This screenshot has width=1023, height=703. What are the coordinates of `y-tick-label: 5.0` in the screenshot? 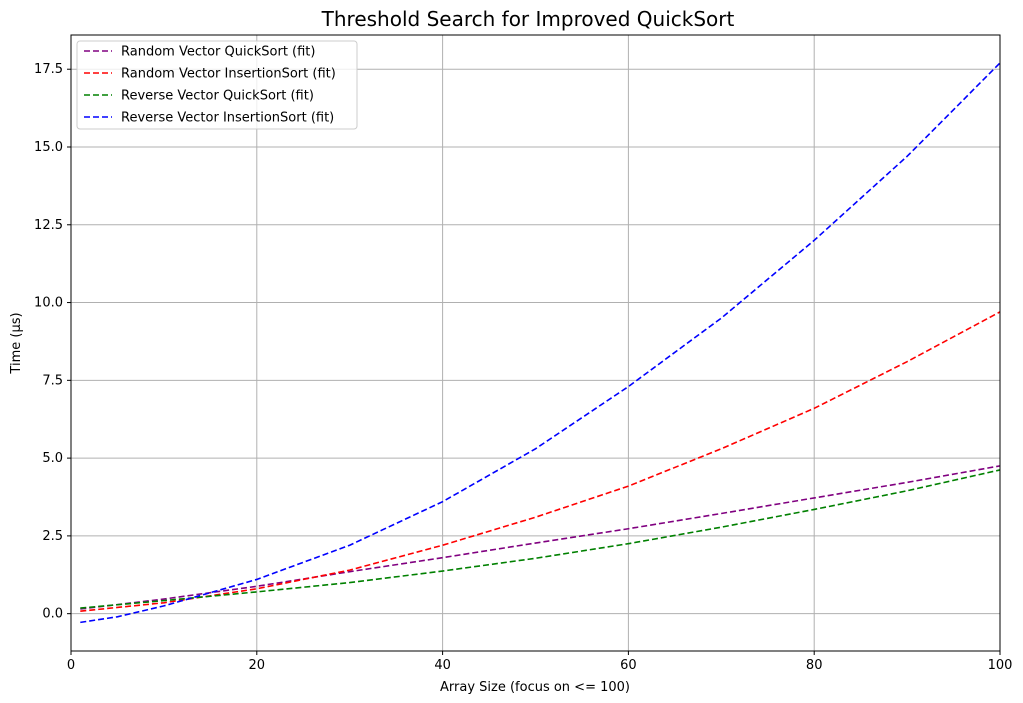 It's located at (52, 458).